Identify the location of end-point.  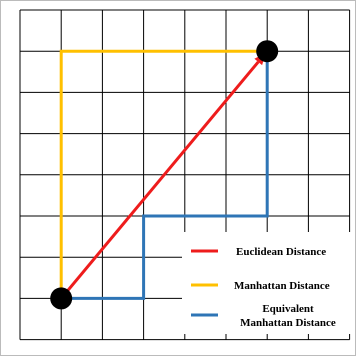
(267, 51).